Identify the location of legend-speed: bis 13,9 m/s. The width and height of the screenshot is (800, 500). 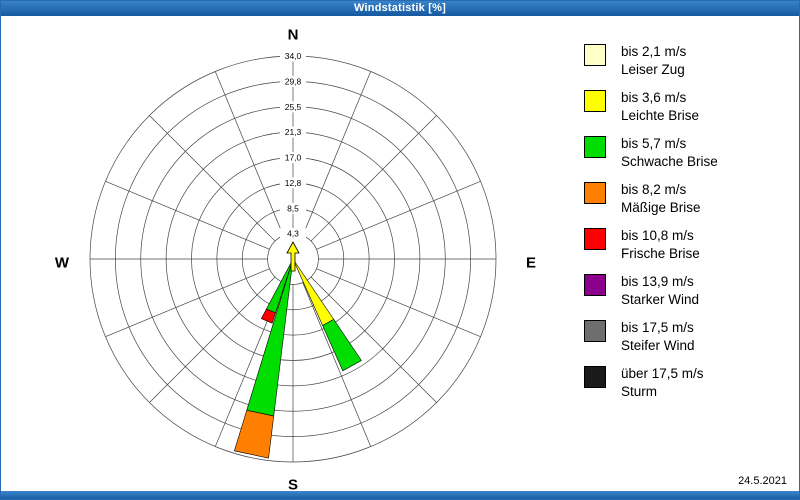
(657, 281).